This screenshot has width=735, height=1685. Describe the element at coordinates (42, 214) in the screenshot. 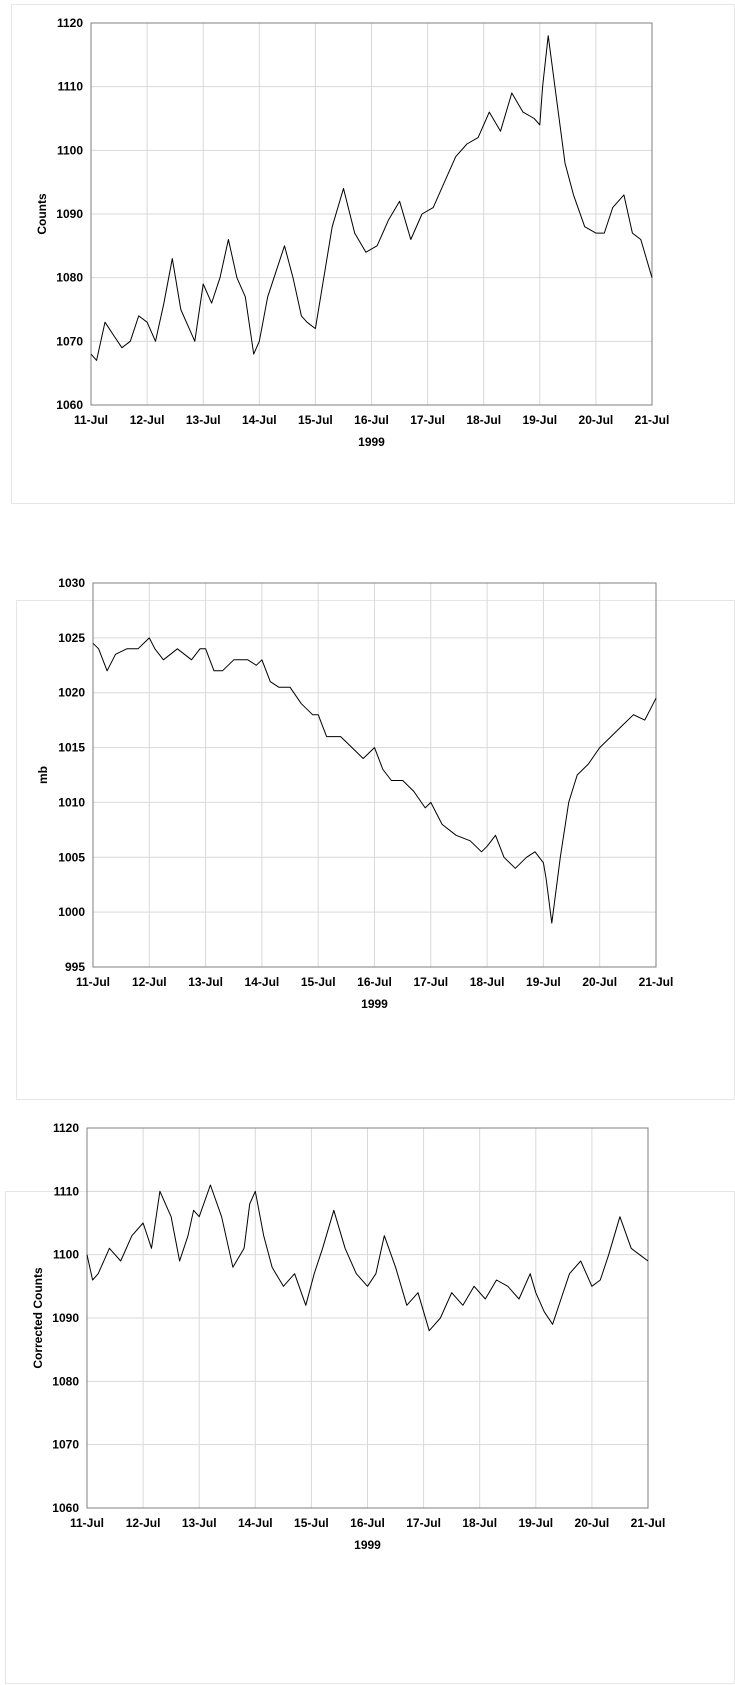

I see `y-axis-title: Counts` at that location.